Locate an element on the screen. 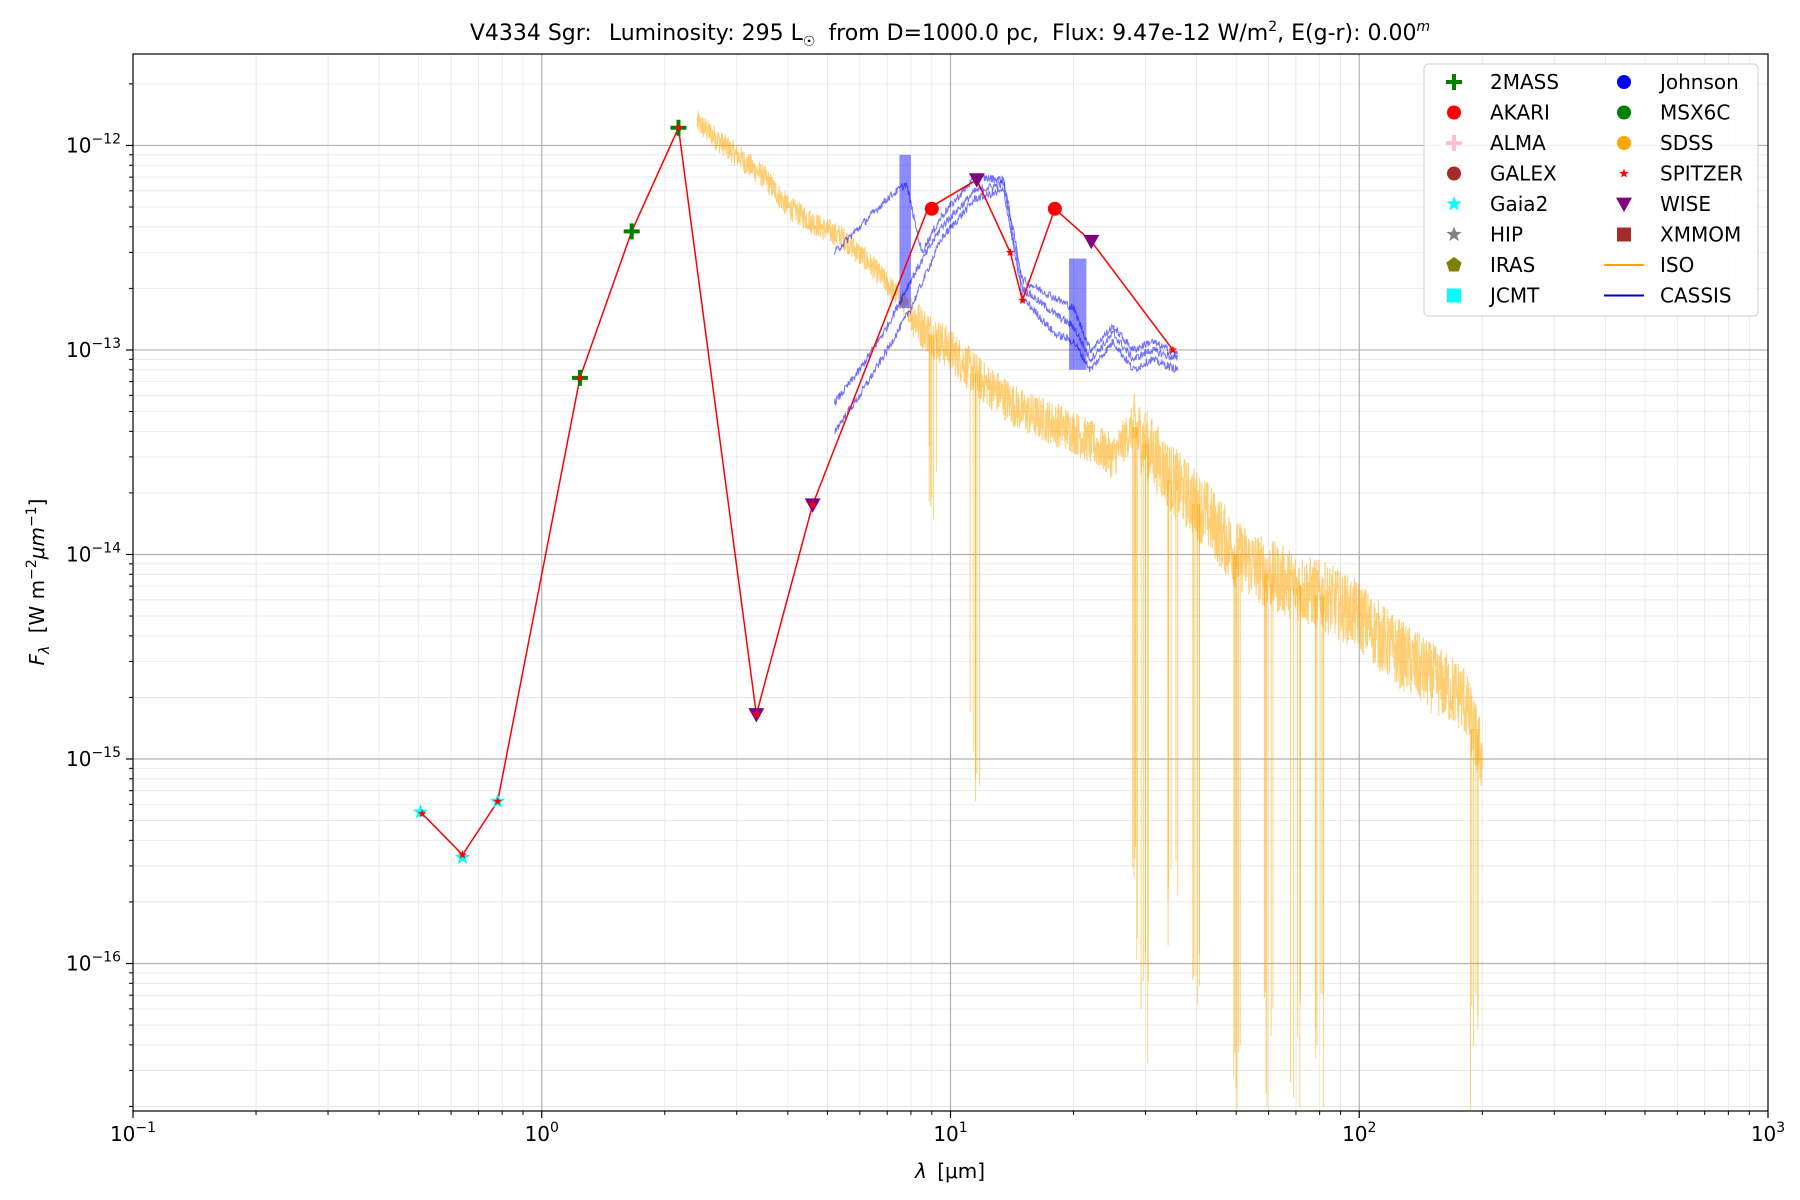 This screenshot has height=1200, width=1800. legend-box is located at coordinates (1591, 190).